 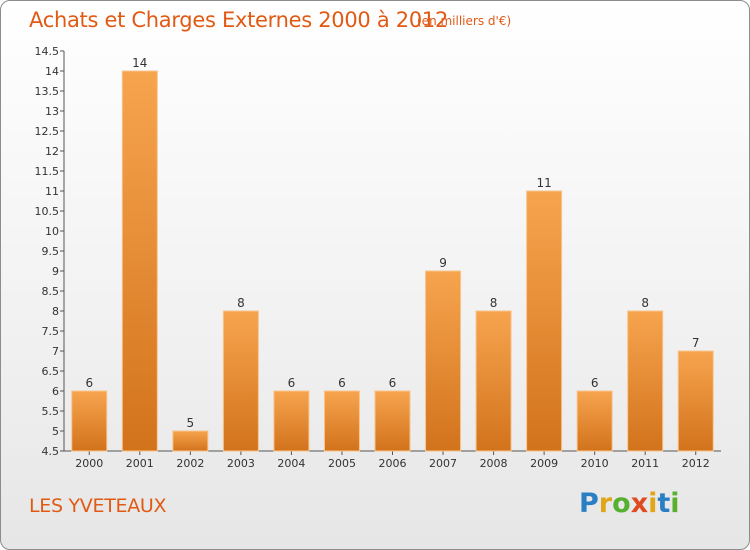 I want to click on x-tick-label: 2001, so click(x=140, y=463).